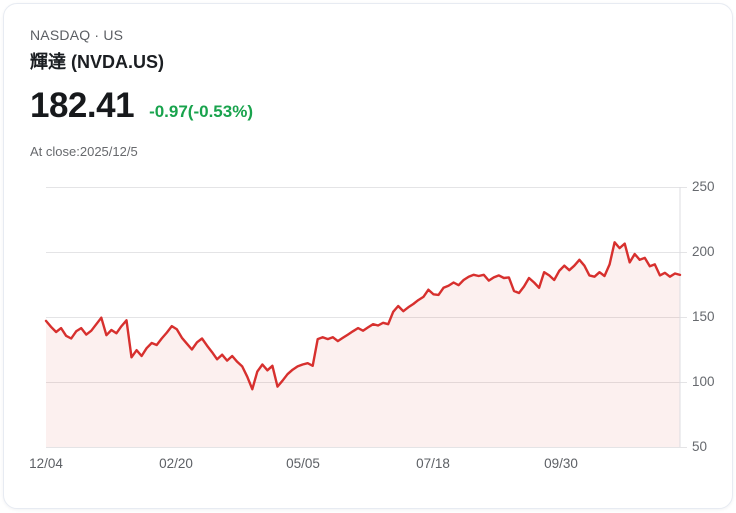 Image resolution: width=736 pixels, height=513 pixels. I want to click on y-axis-tick-label: 200, so click(703, 251).